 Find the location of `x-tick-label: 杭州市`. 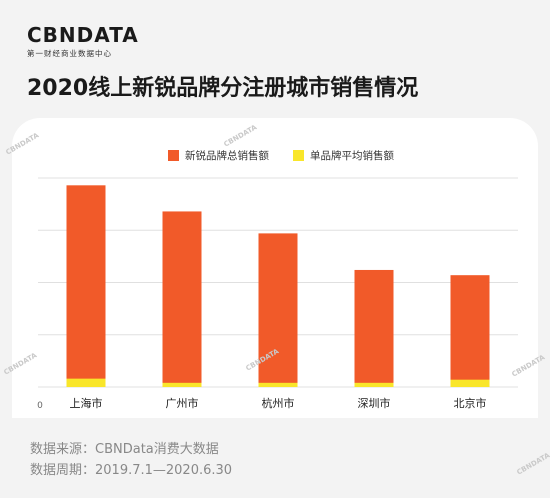

x-tick-label: 杭州市 is located at coordinates (278, 403).